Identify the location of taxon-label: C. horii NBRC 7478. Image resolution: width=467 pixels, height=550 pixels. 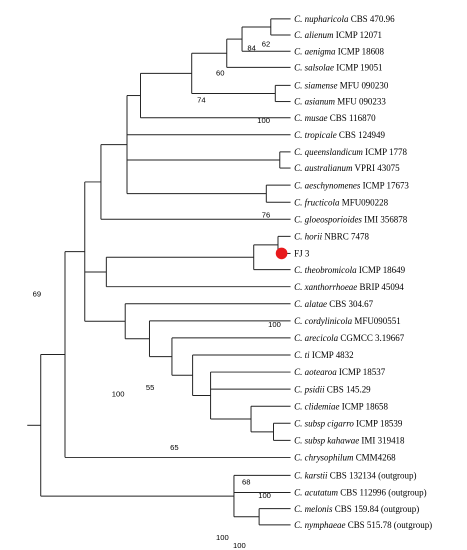
(331, 237).